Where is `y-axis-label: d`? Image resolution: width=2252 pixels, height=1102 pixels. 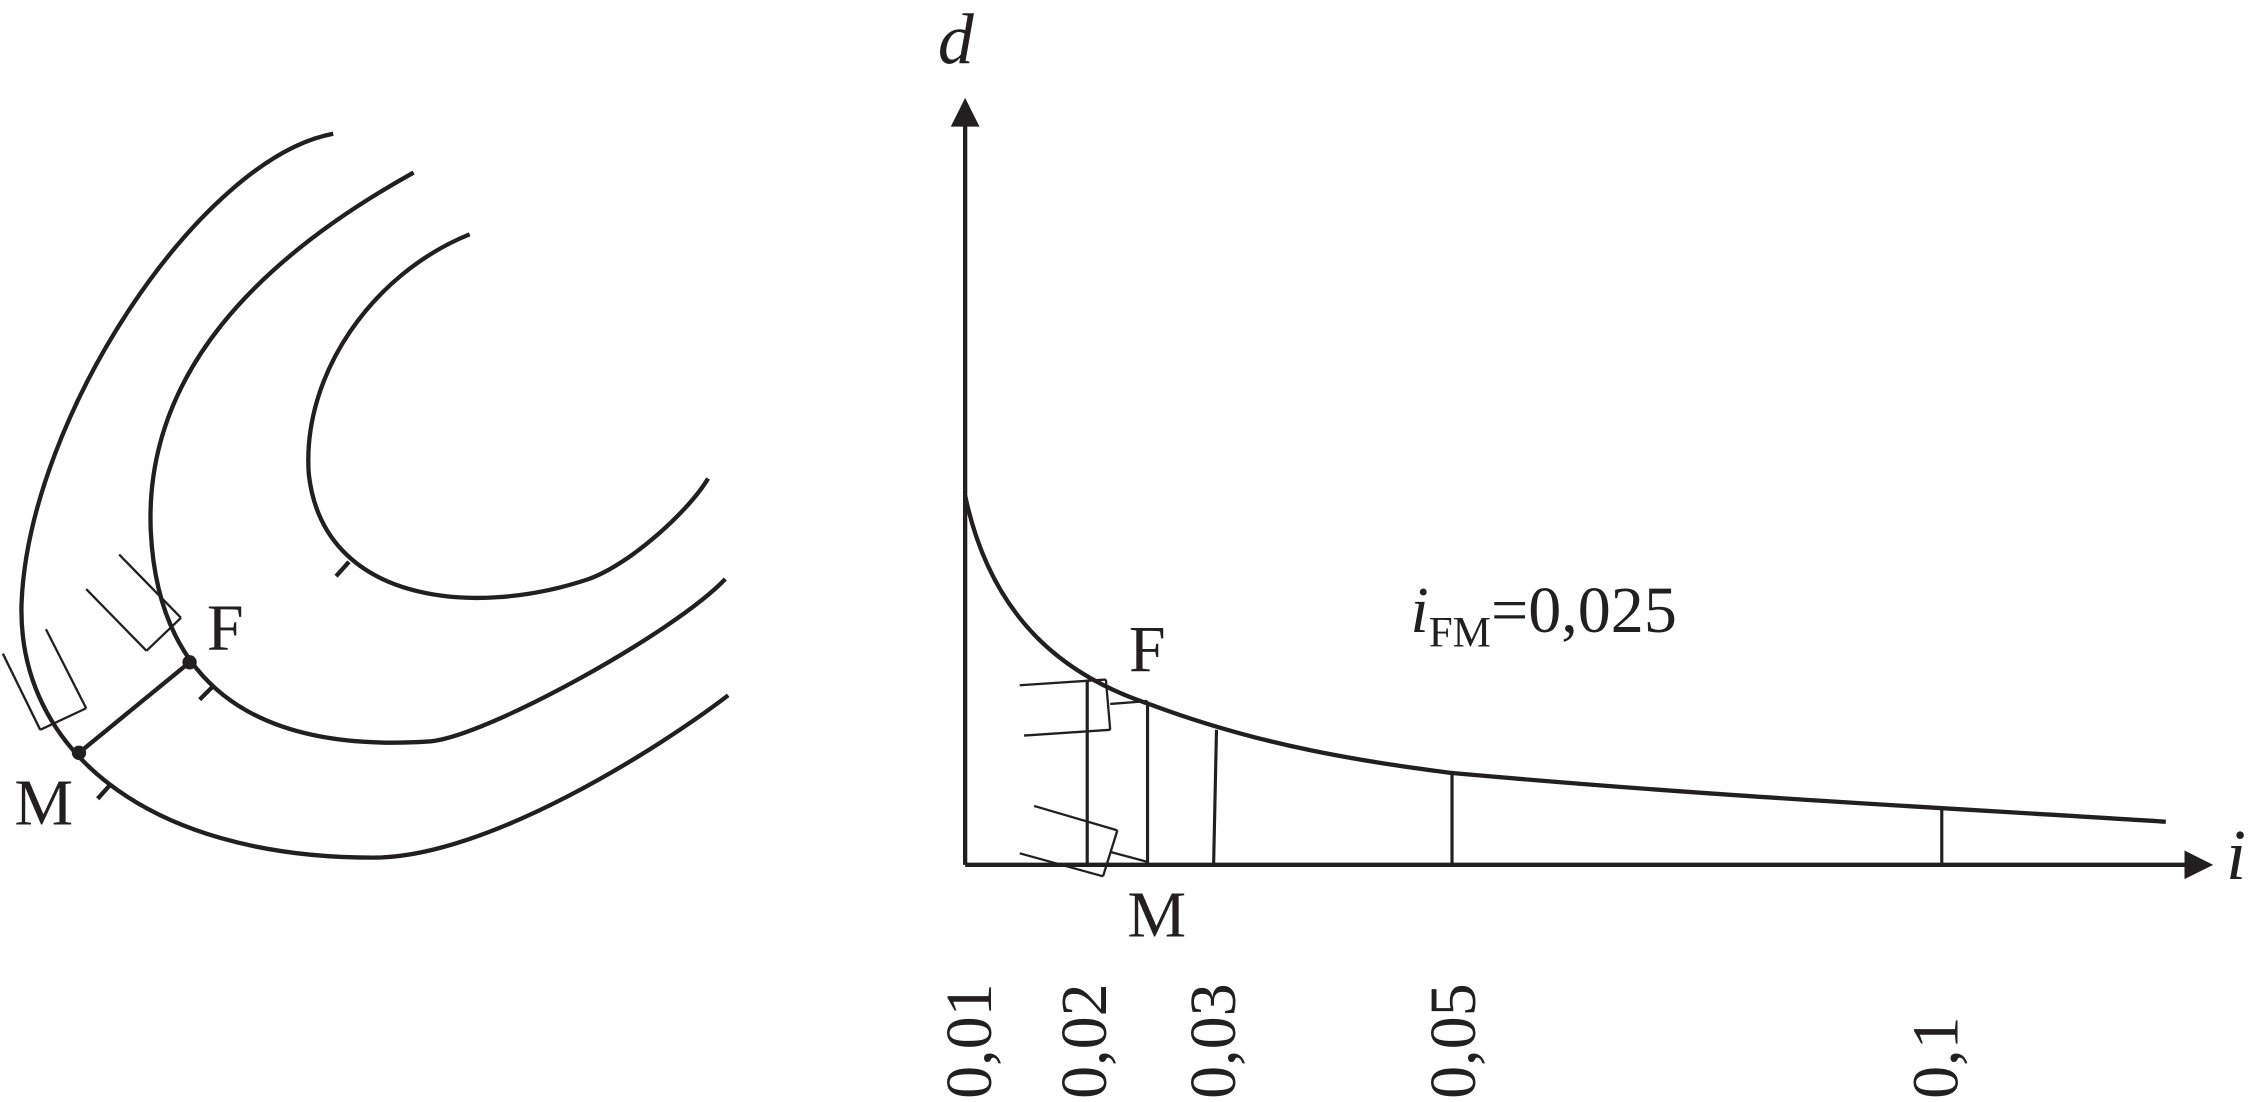 y-axis-label: d is located at coordinates (956, 39).